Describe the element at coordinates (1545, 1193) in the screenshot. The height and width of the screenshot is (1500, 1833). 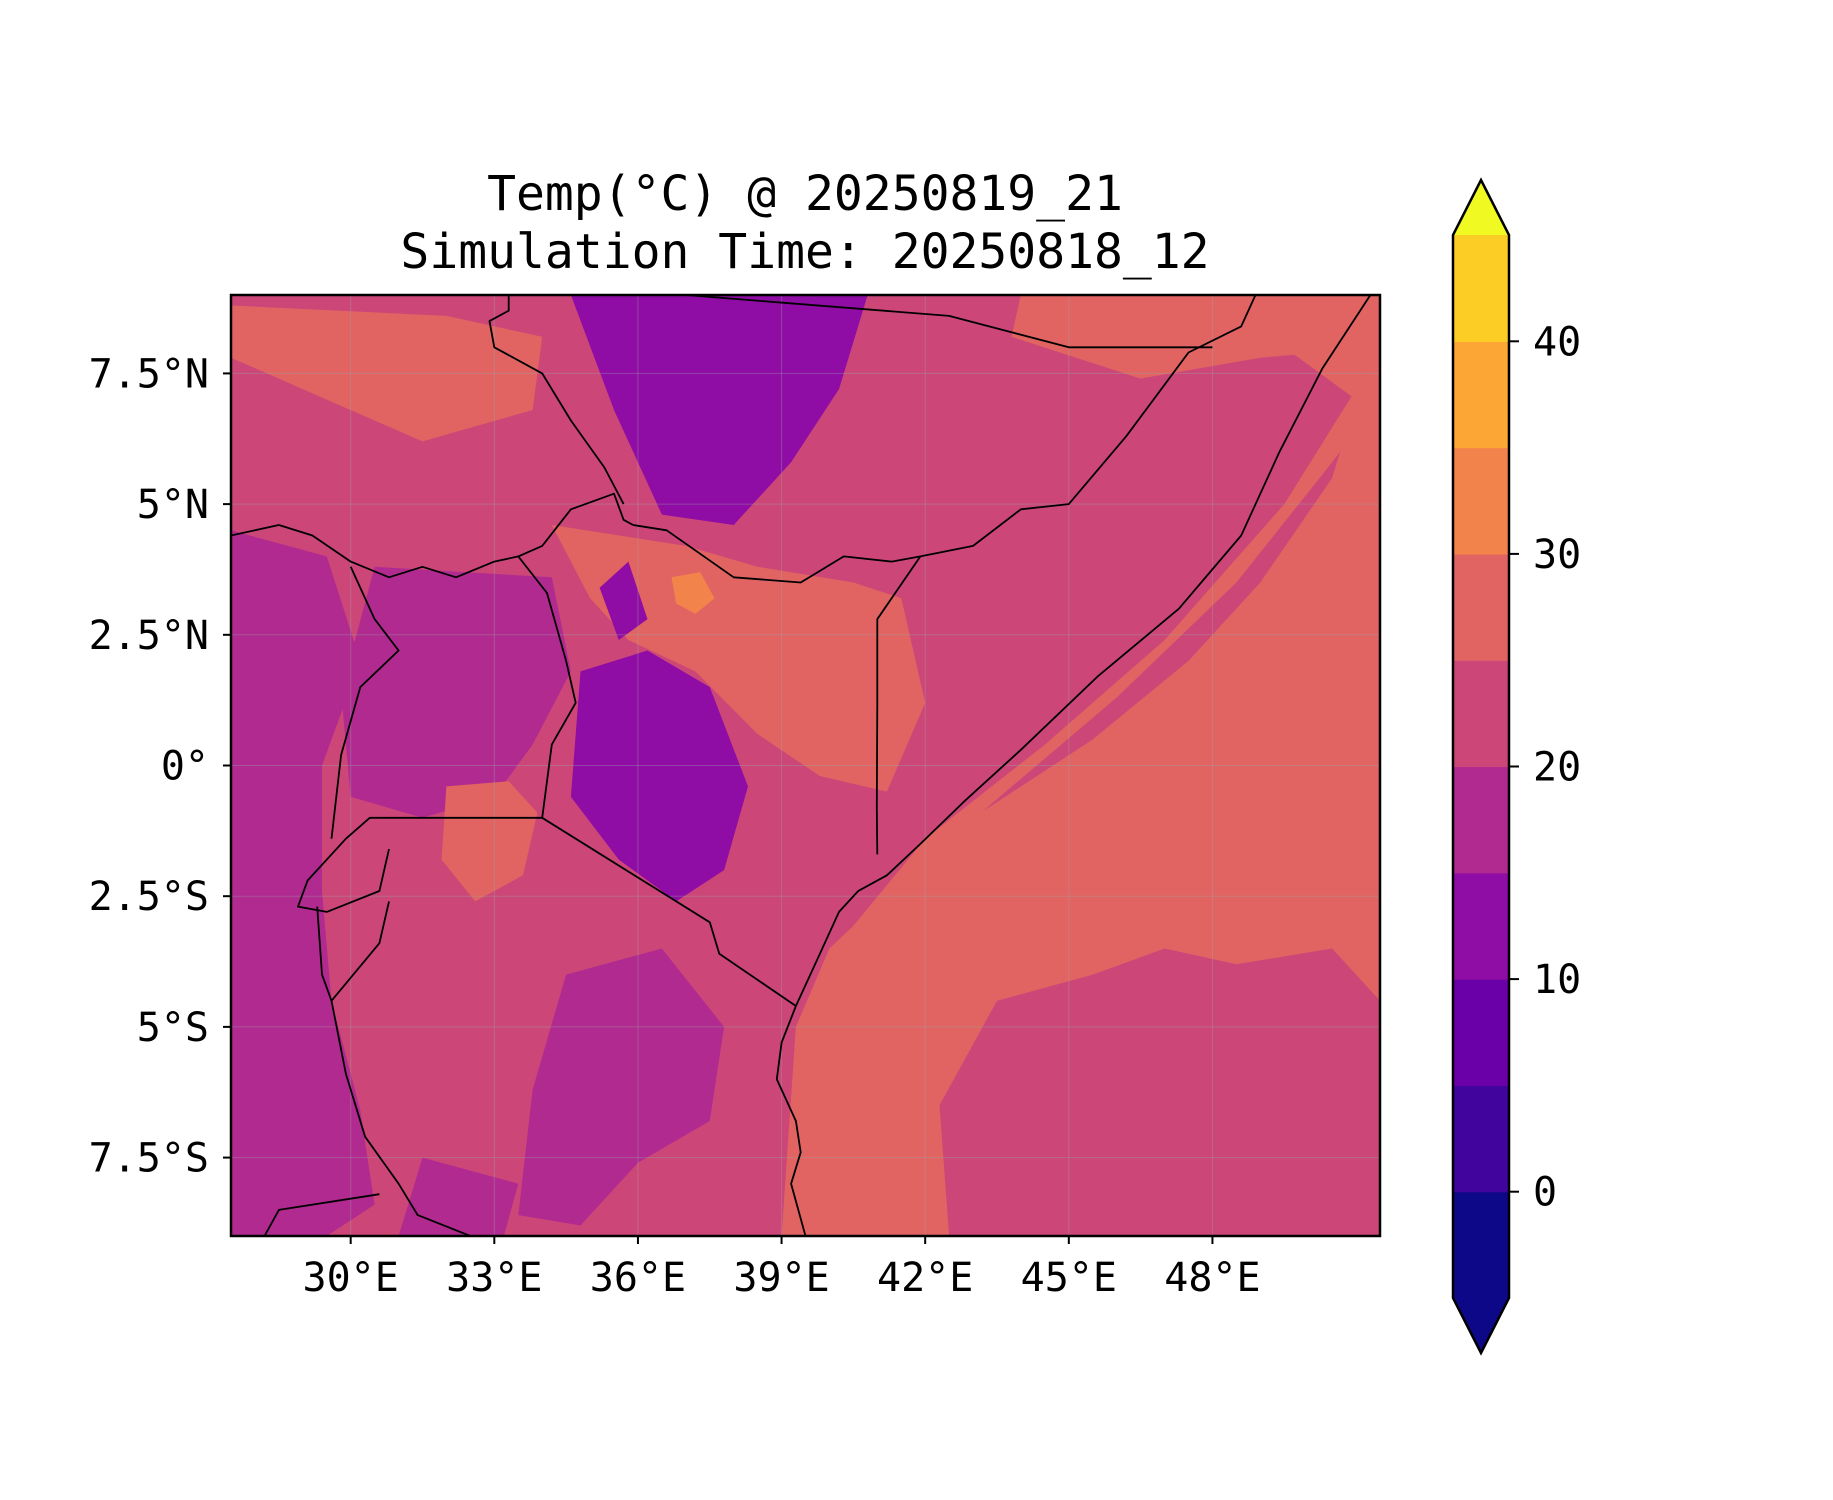
I see `colorbar-tick-label: 0` at that location.